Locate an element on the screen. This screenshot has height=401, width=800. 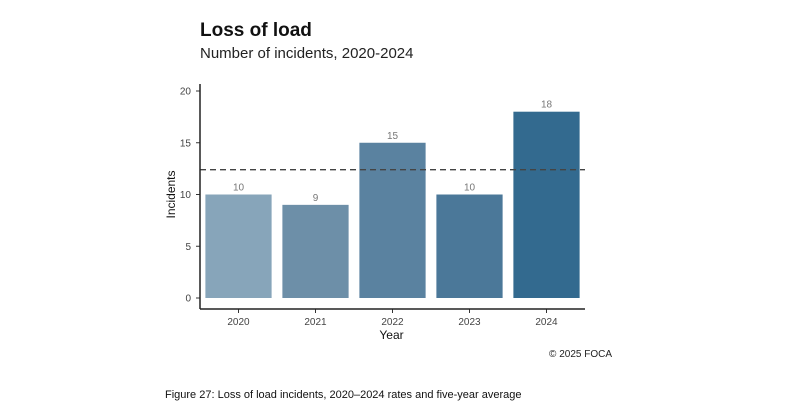
data-label-2022: 15 is located at coordinates (393, 136).